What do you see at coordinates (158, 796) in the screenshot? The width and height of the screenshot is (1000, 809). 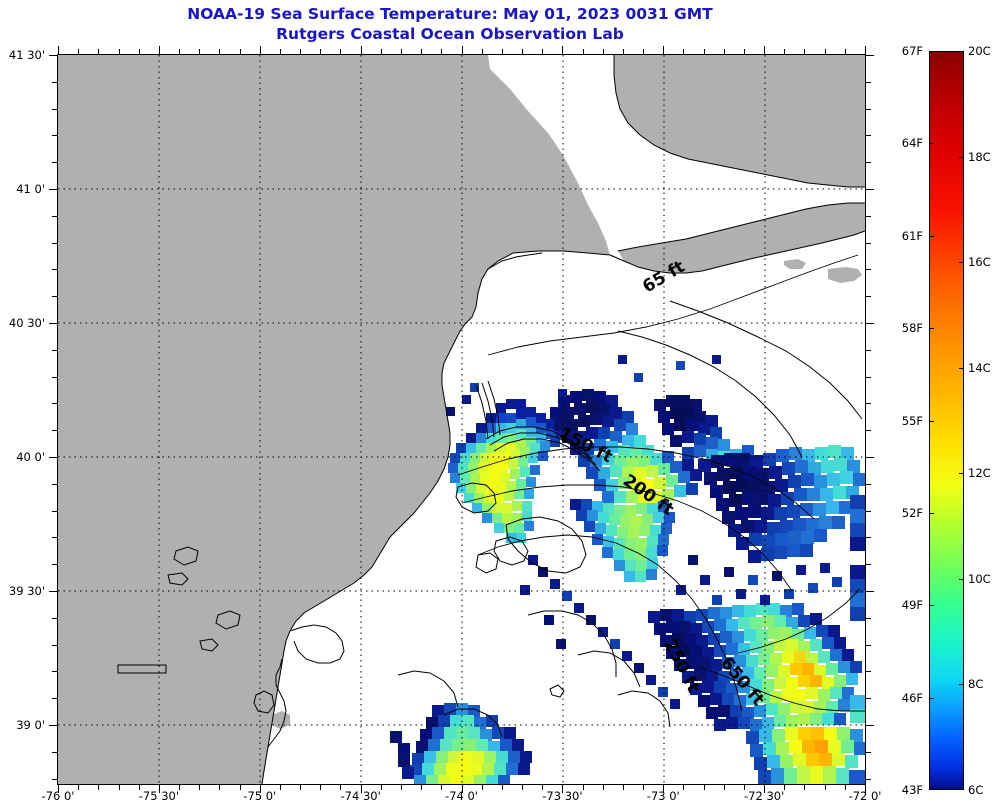 I see `x-axis-label-1: -75 30'` at bounding box center [158, 796].